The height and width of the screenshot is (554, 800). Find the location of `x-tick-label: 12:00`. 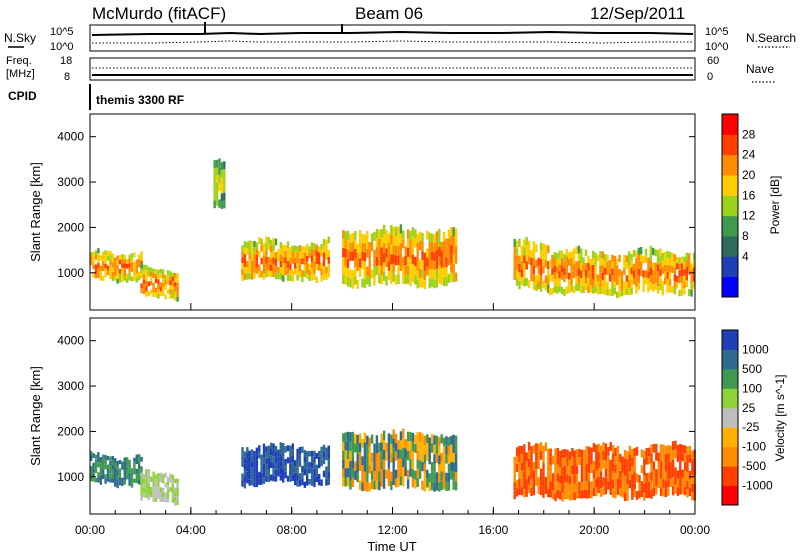

x-tick-label: 12:00 is located at coordinates (392, 530).